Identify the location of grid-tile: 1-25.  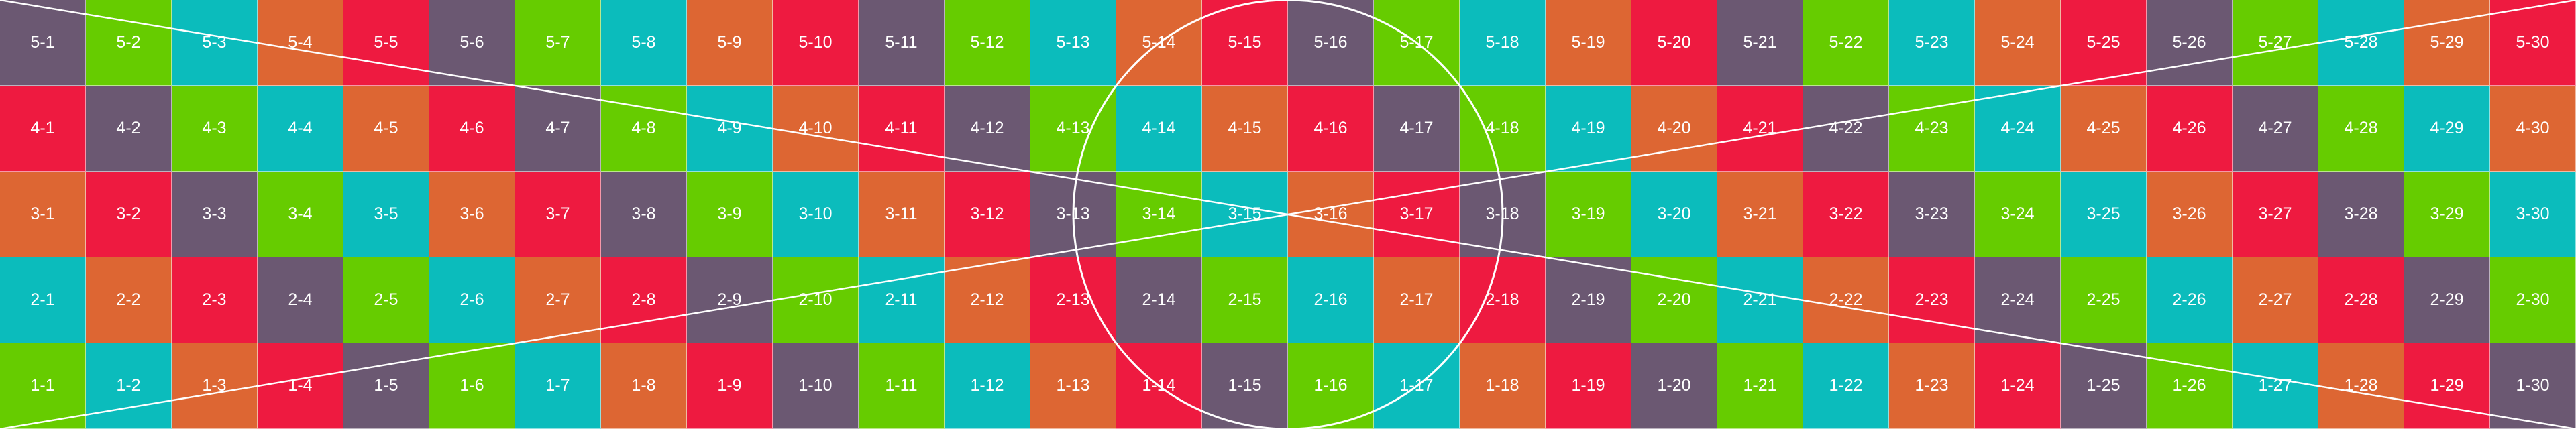
(2104, 386).